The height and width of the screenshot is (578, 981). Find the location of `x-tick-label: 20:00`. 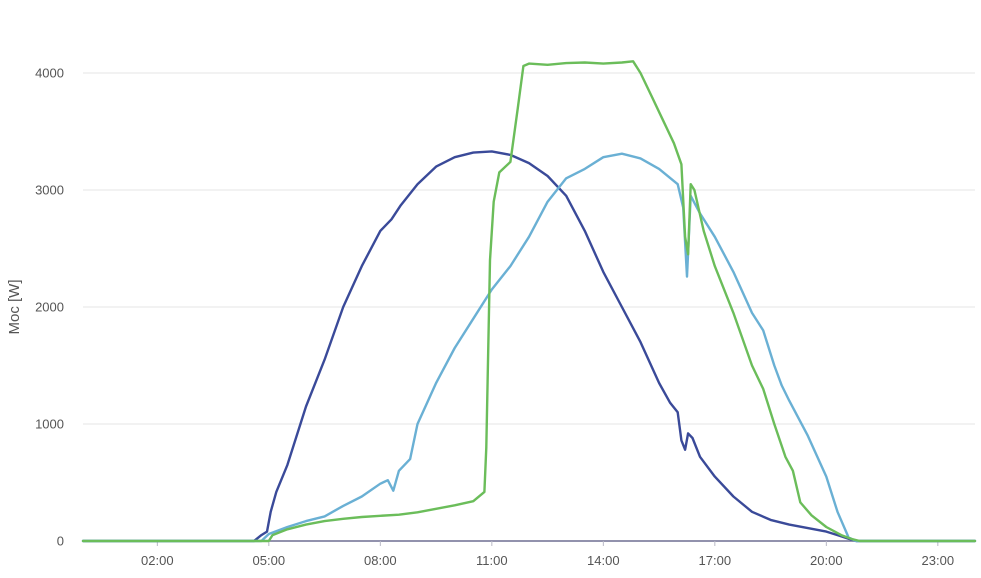

x-tick-label: 20:00 is located at coordinates (826, 560).